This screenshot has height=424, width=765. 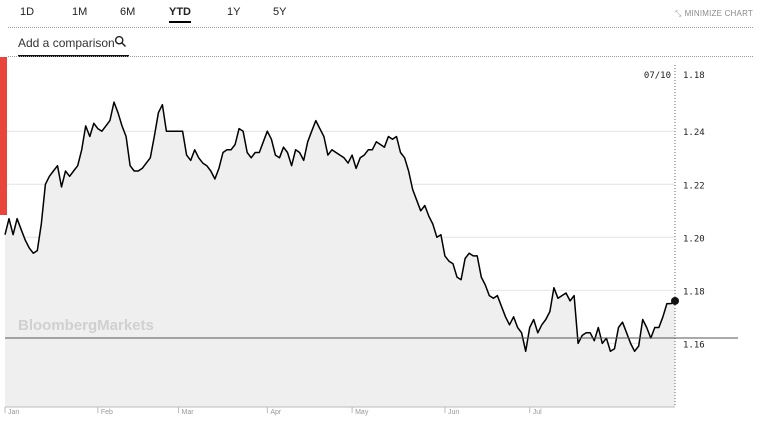 I want to click on comparison-search: Add a comparison, so click(x=73, y=45).